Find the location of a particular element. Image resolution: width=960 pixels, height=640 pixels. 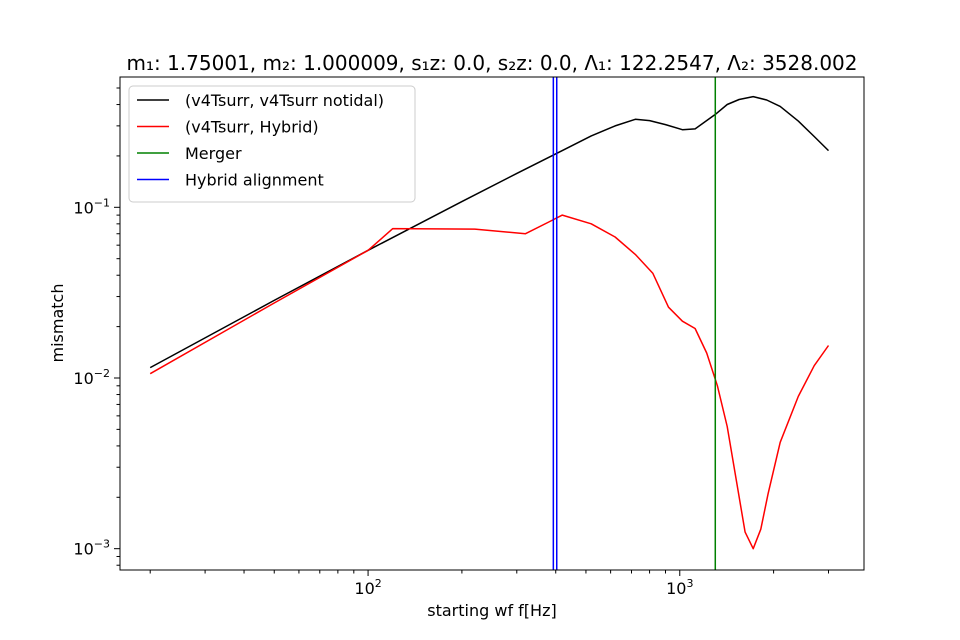

x-axis: 10² 10³ is located at coordinates (489, 584).